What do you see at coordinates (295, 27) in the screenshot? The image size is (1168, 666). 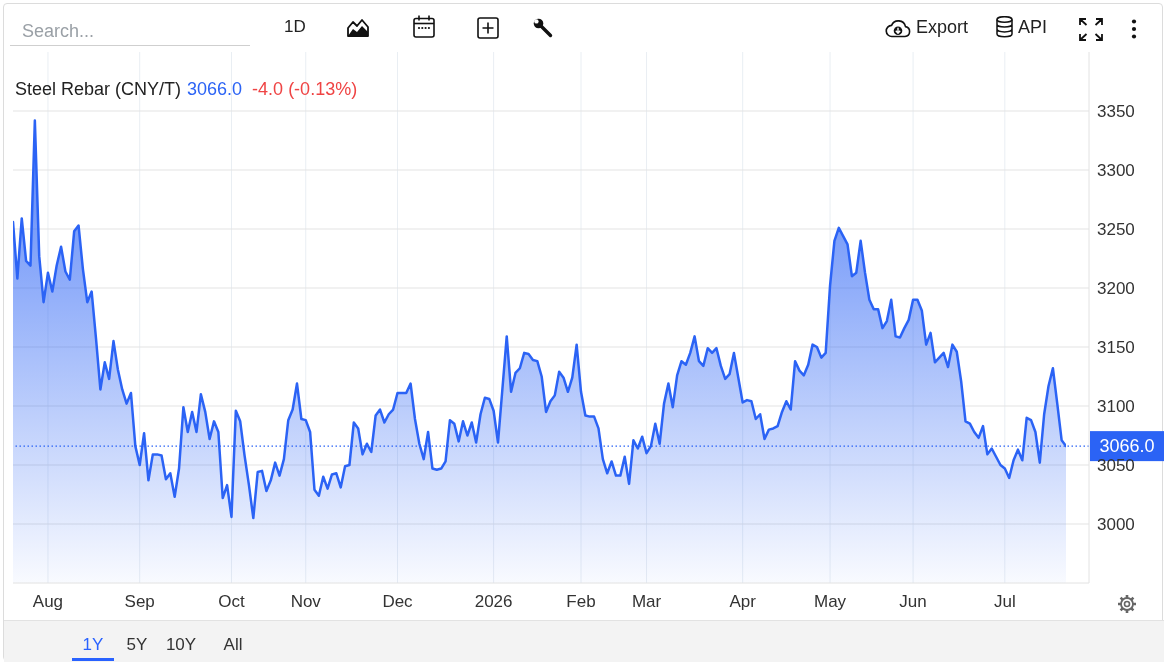 I see `text: 1D` at bounding box center [295, 27].